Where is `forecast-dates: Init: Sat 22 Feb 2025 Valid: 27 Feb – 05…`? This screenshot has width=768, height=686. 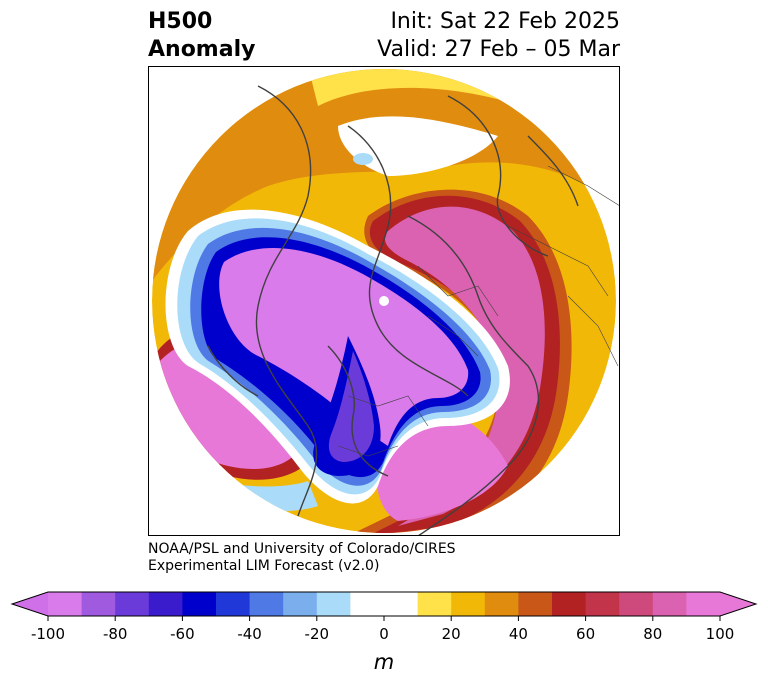
forecast-dates: Init: Sat 22 Feb 2025 Valid: 27 Feb – 05… is located at coordinates (498, 36).